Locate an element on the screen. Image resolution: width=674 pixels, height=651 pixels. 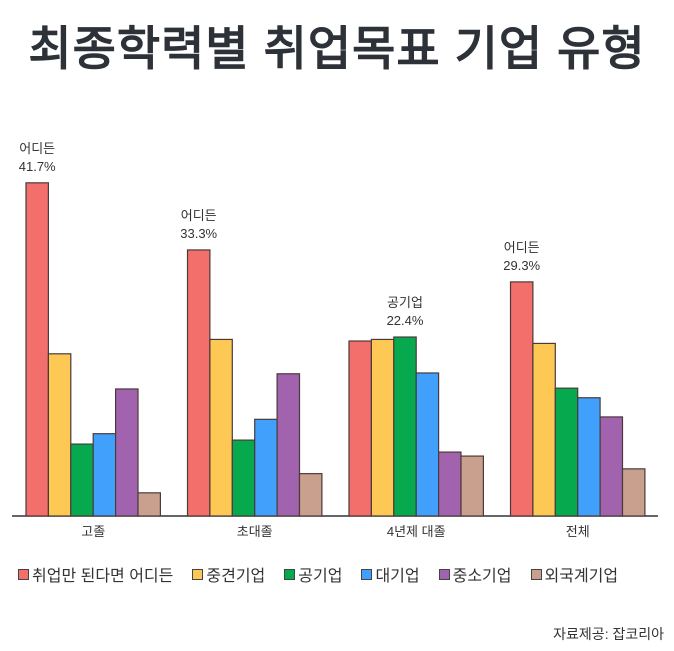
legend-label: 중소기업 is located at coordinates (482, 576).